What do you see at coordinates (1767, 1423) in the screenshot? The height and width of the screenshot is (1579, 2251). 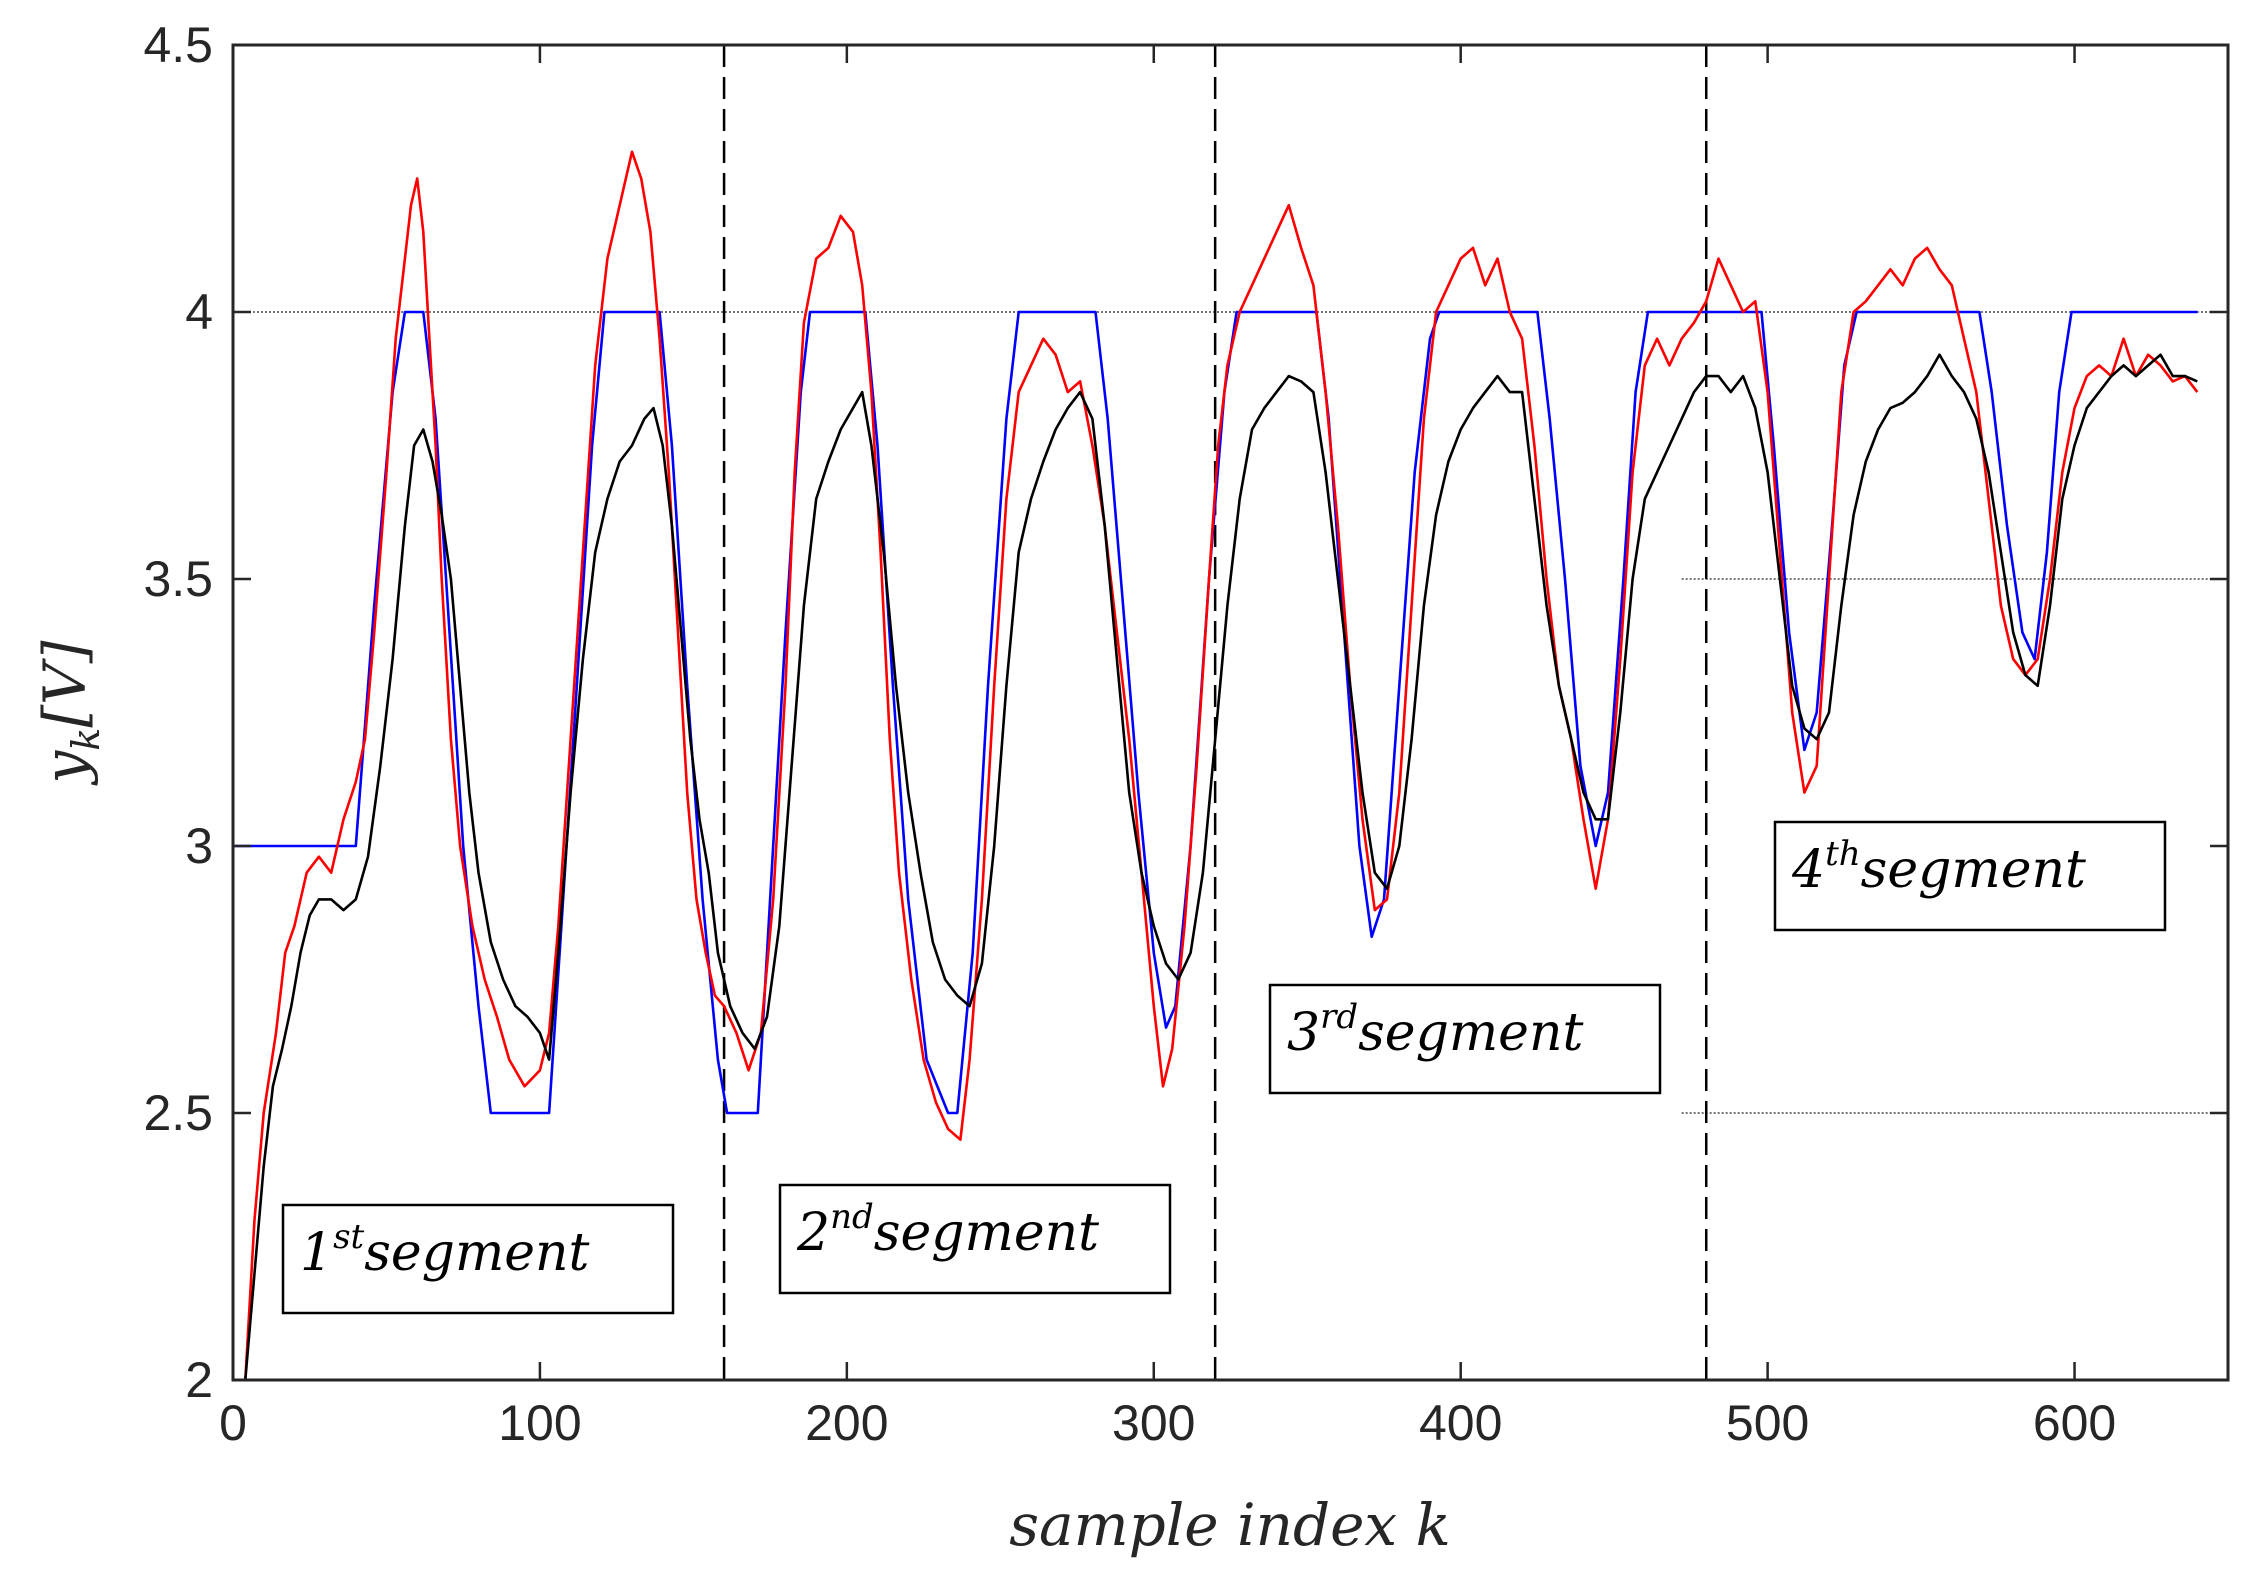 I see `x-tick-label-500: 500` at bounding box center [1767, 1423].